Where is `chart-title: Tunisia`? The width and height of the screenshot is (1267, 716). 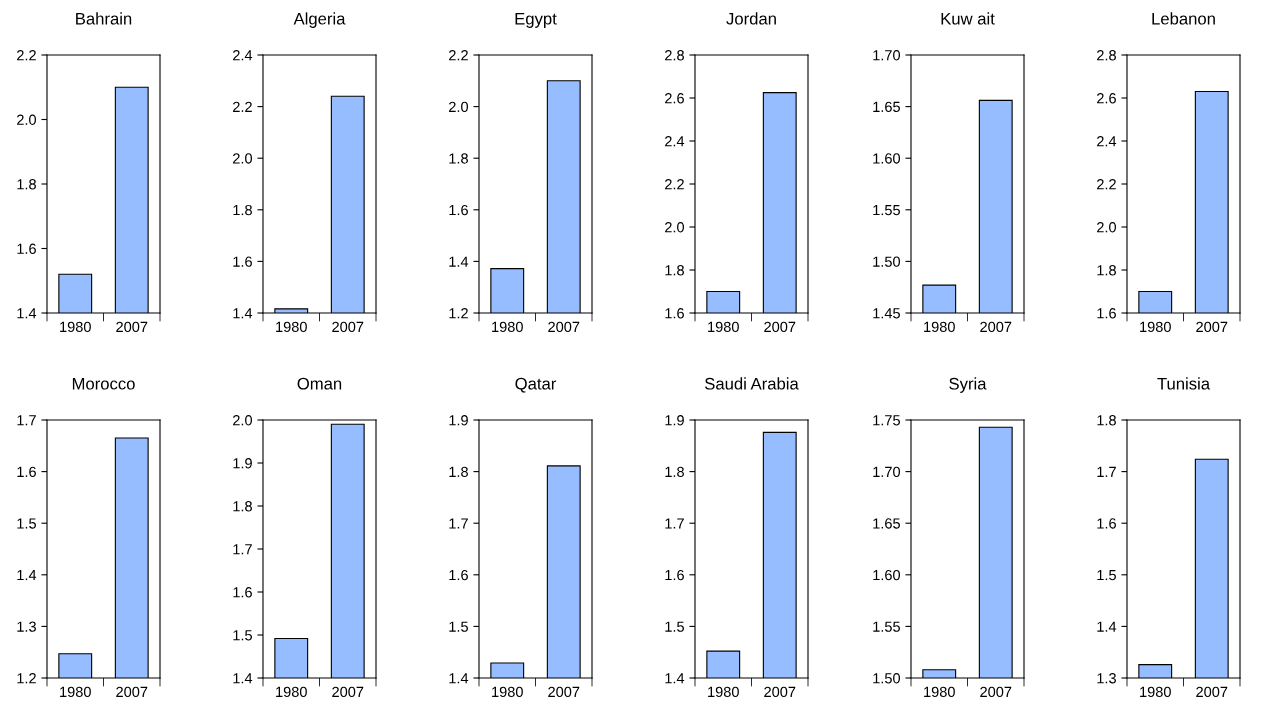
chart-title: Tunisia is located at coordinates (1184, 383).